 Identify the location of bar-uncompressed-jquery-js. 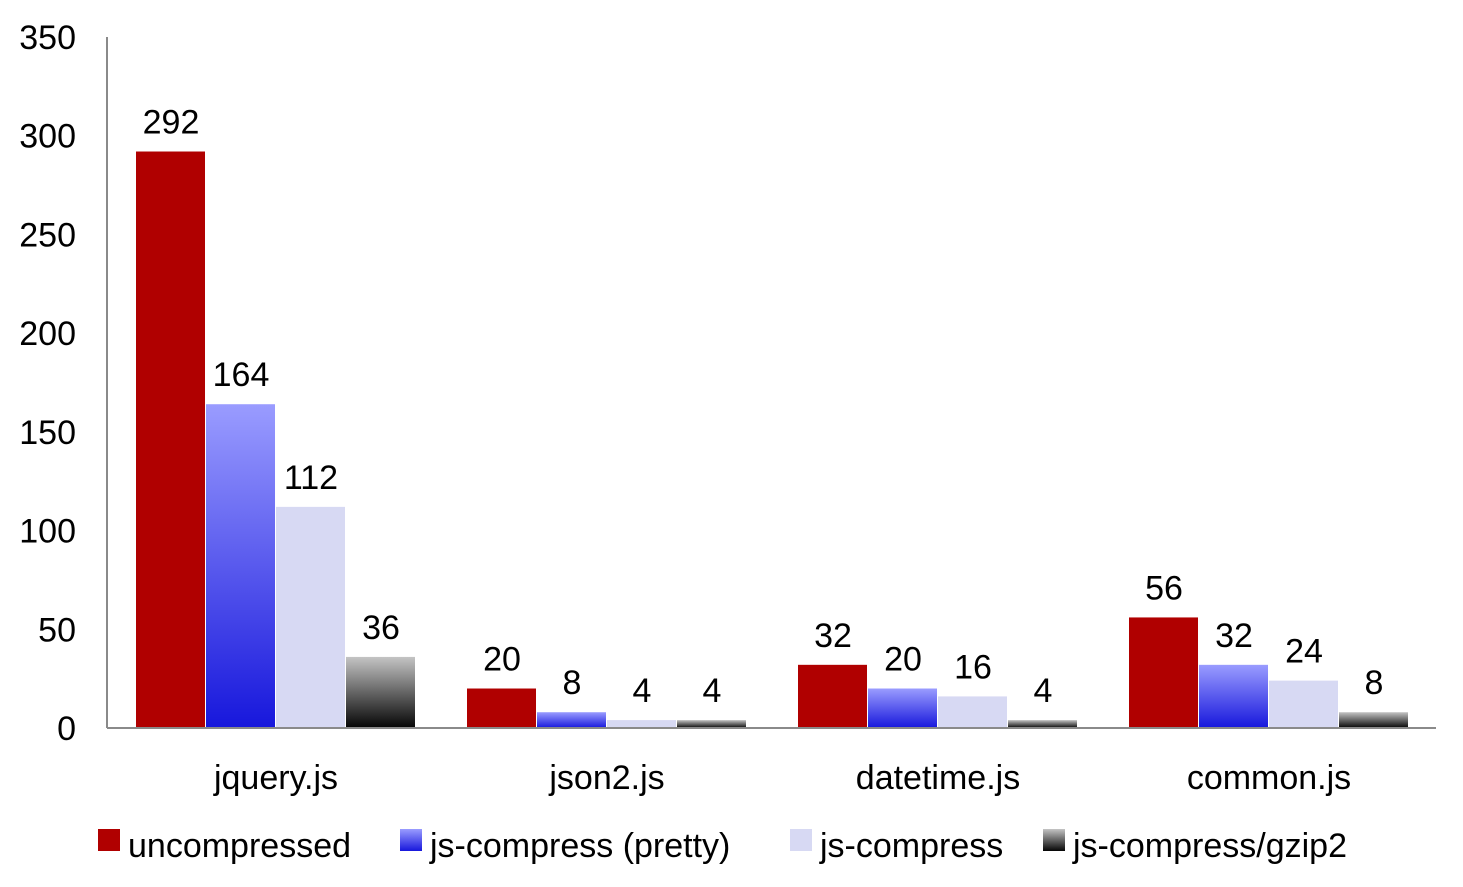
(170, 440).